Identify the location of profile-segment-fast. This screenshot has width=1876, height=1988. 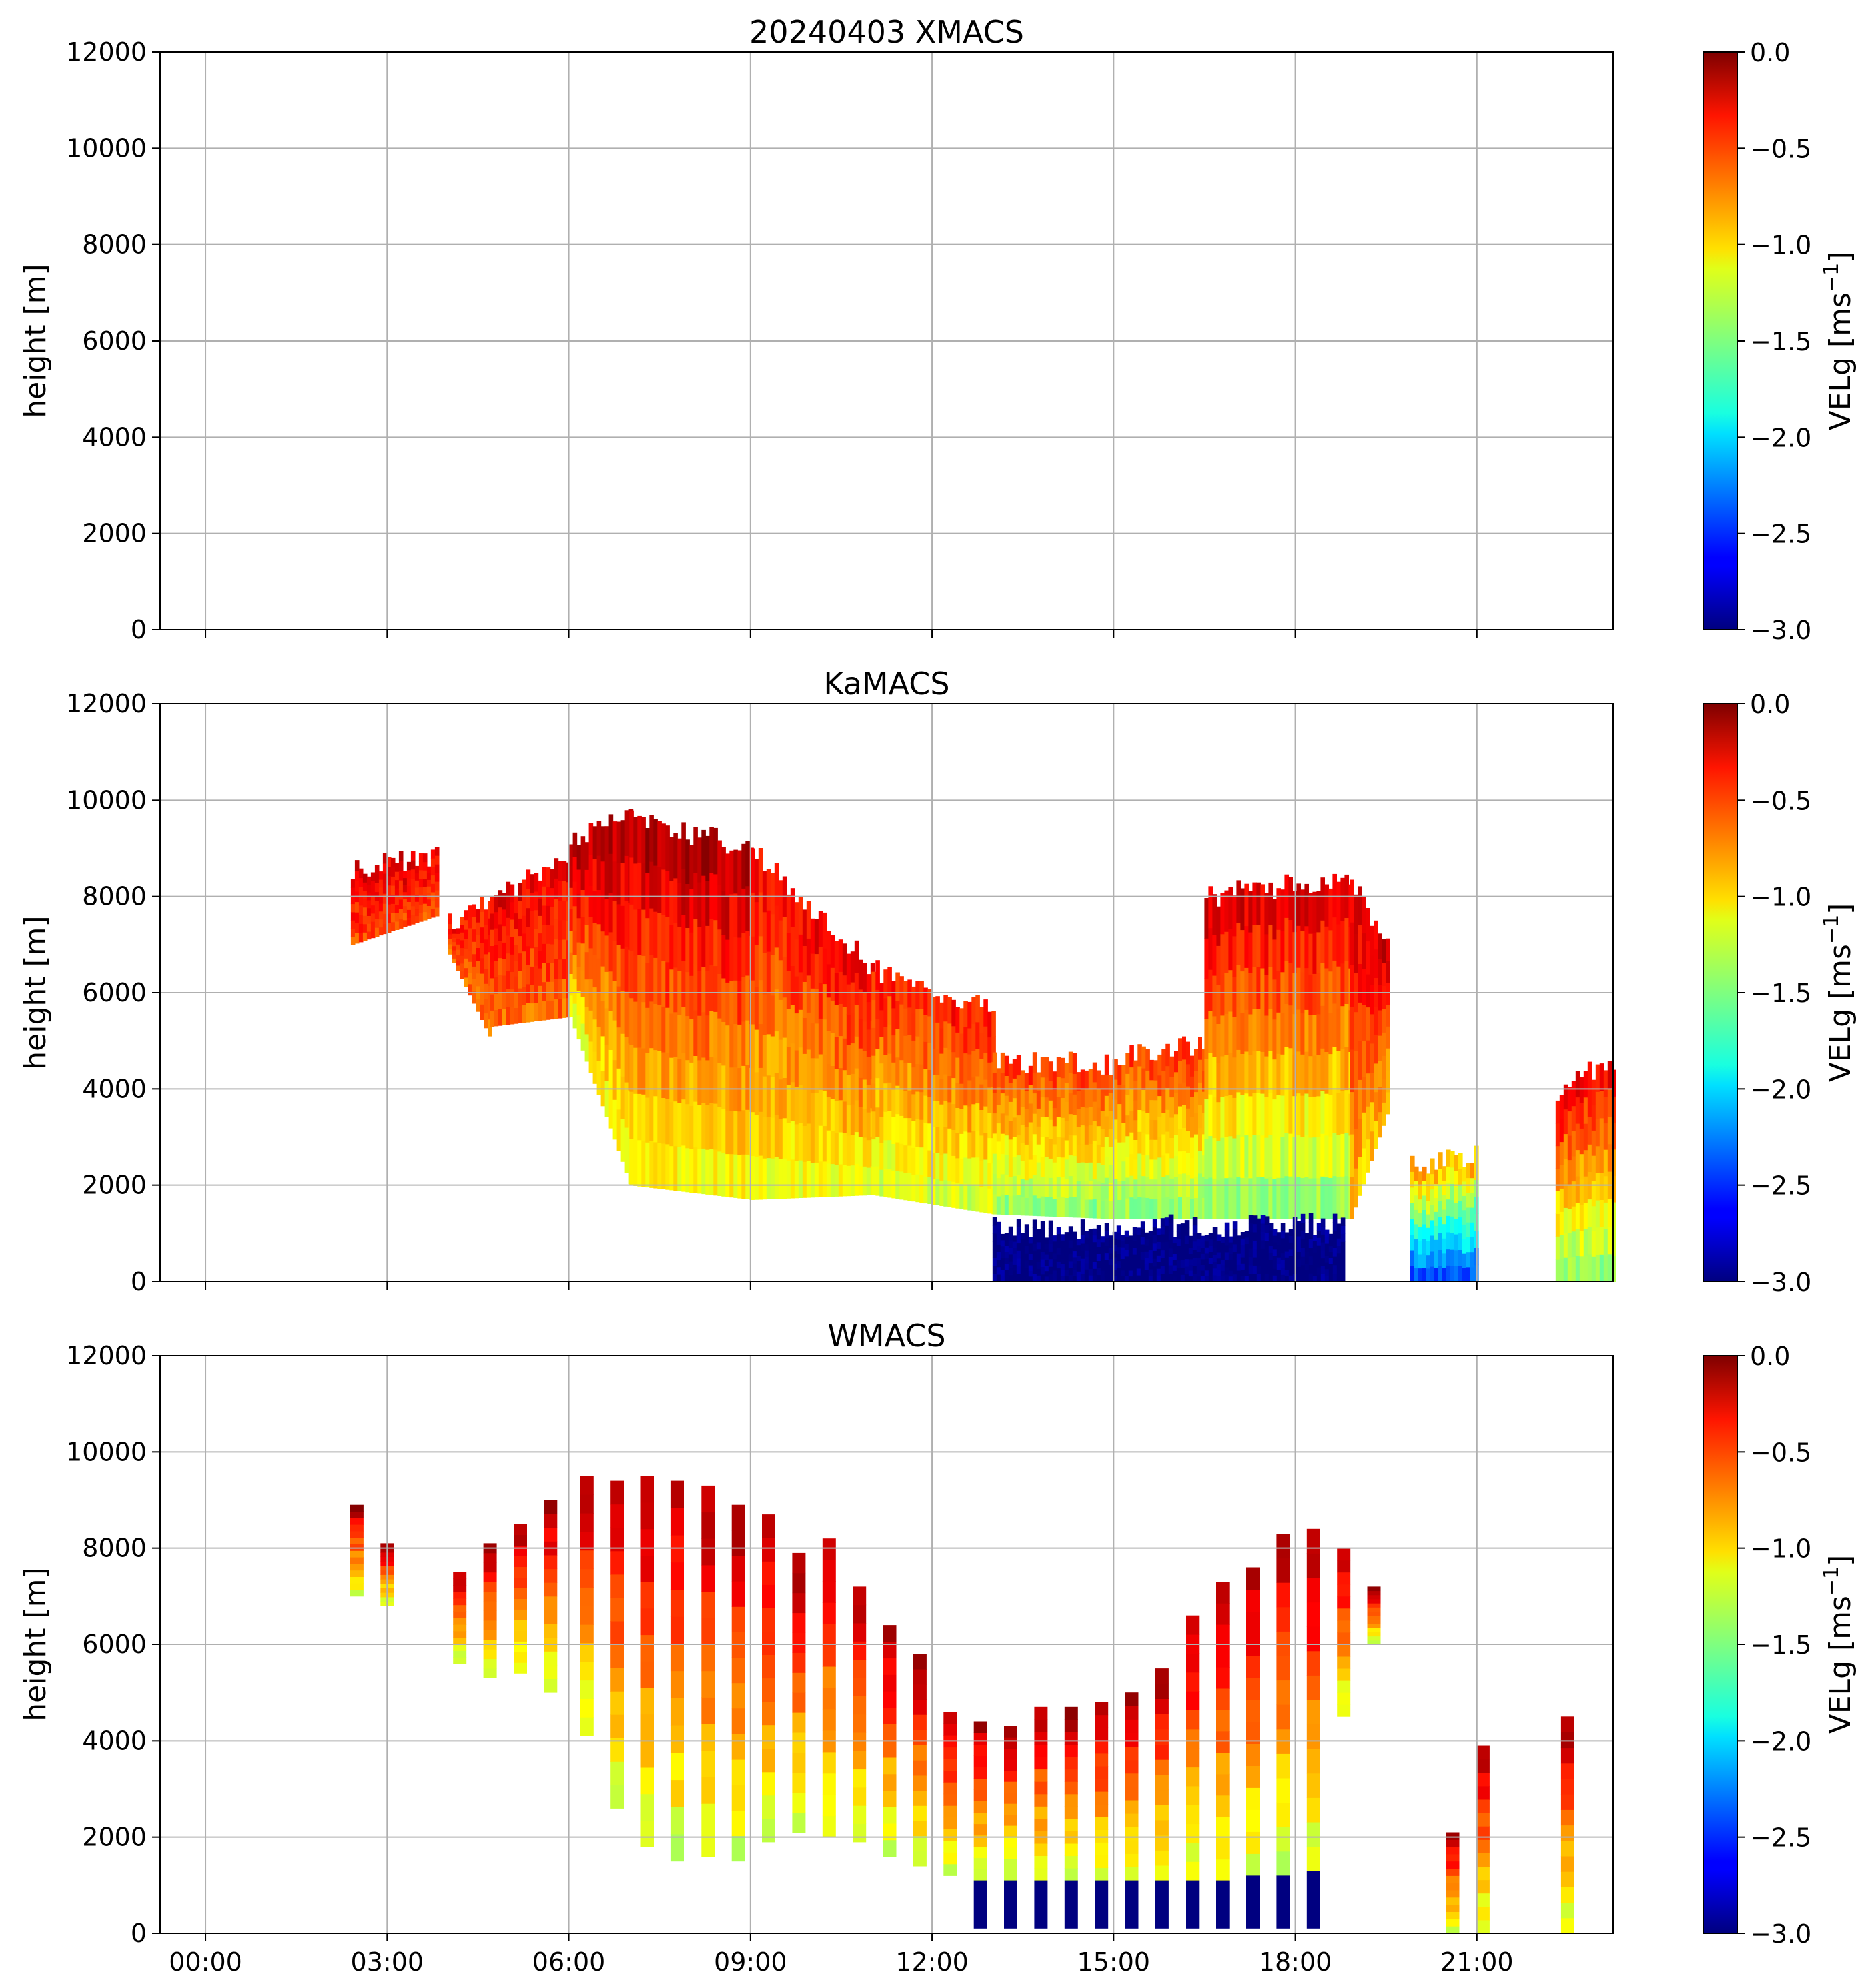
(1253, 1902).